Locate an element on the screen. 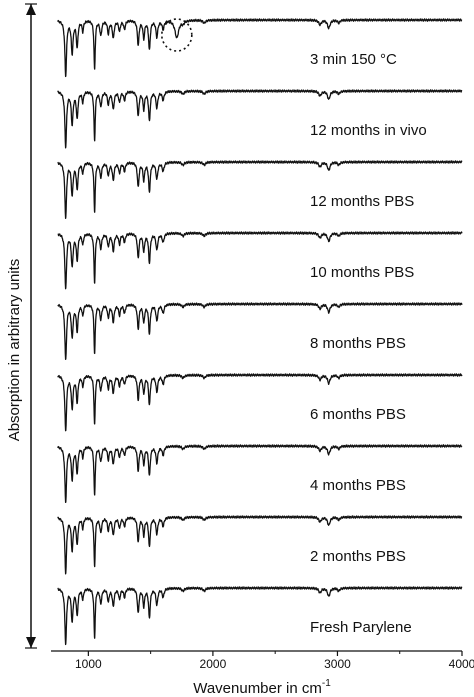 This screenshot has width=474, height=697. x-tick-label: 4000 is located at coordinates (461, 664).